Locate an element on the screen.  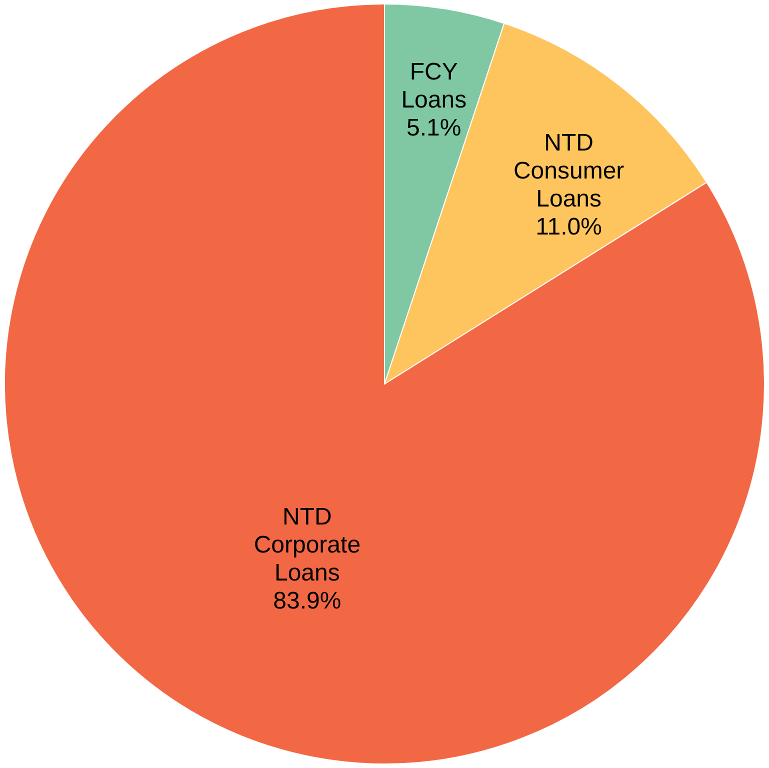
data-label: 83.9% is located at coordinates (307, 601).